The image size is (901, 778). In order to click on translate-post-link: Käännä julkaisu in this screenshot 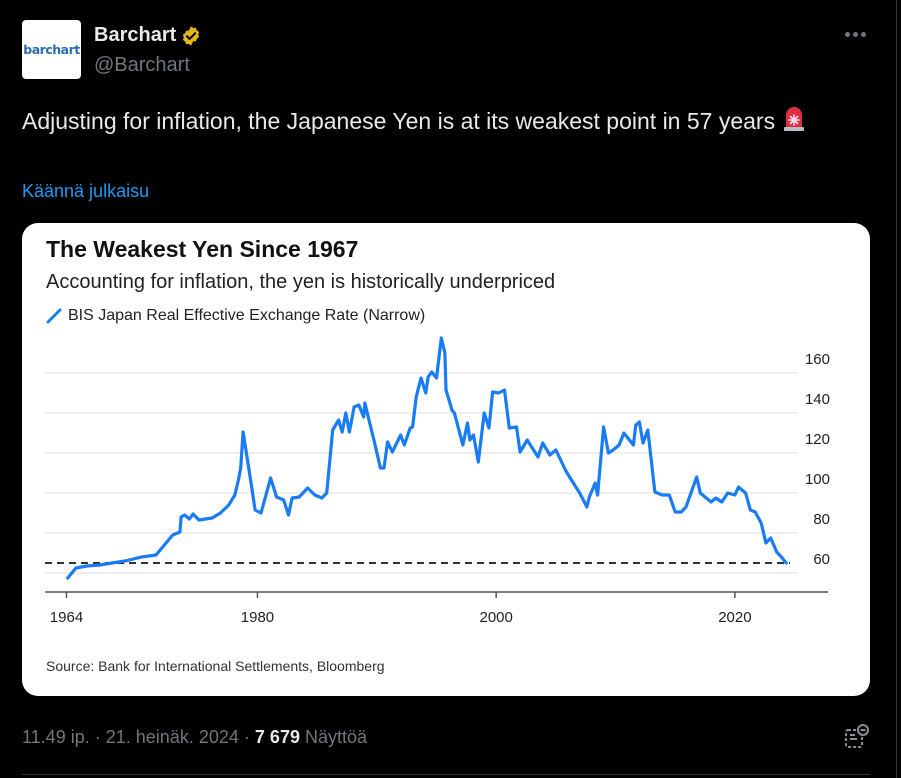, I will do `click(86, 191)`.